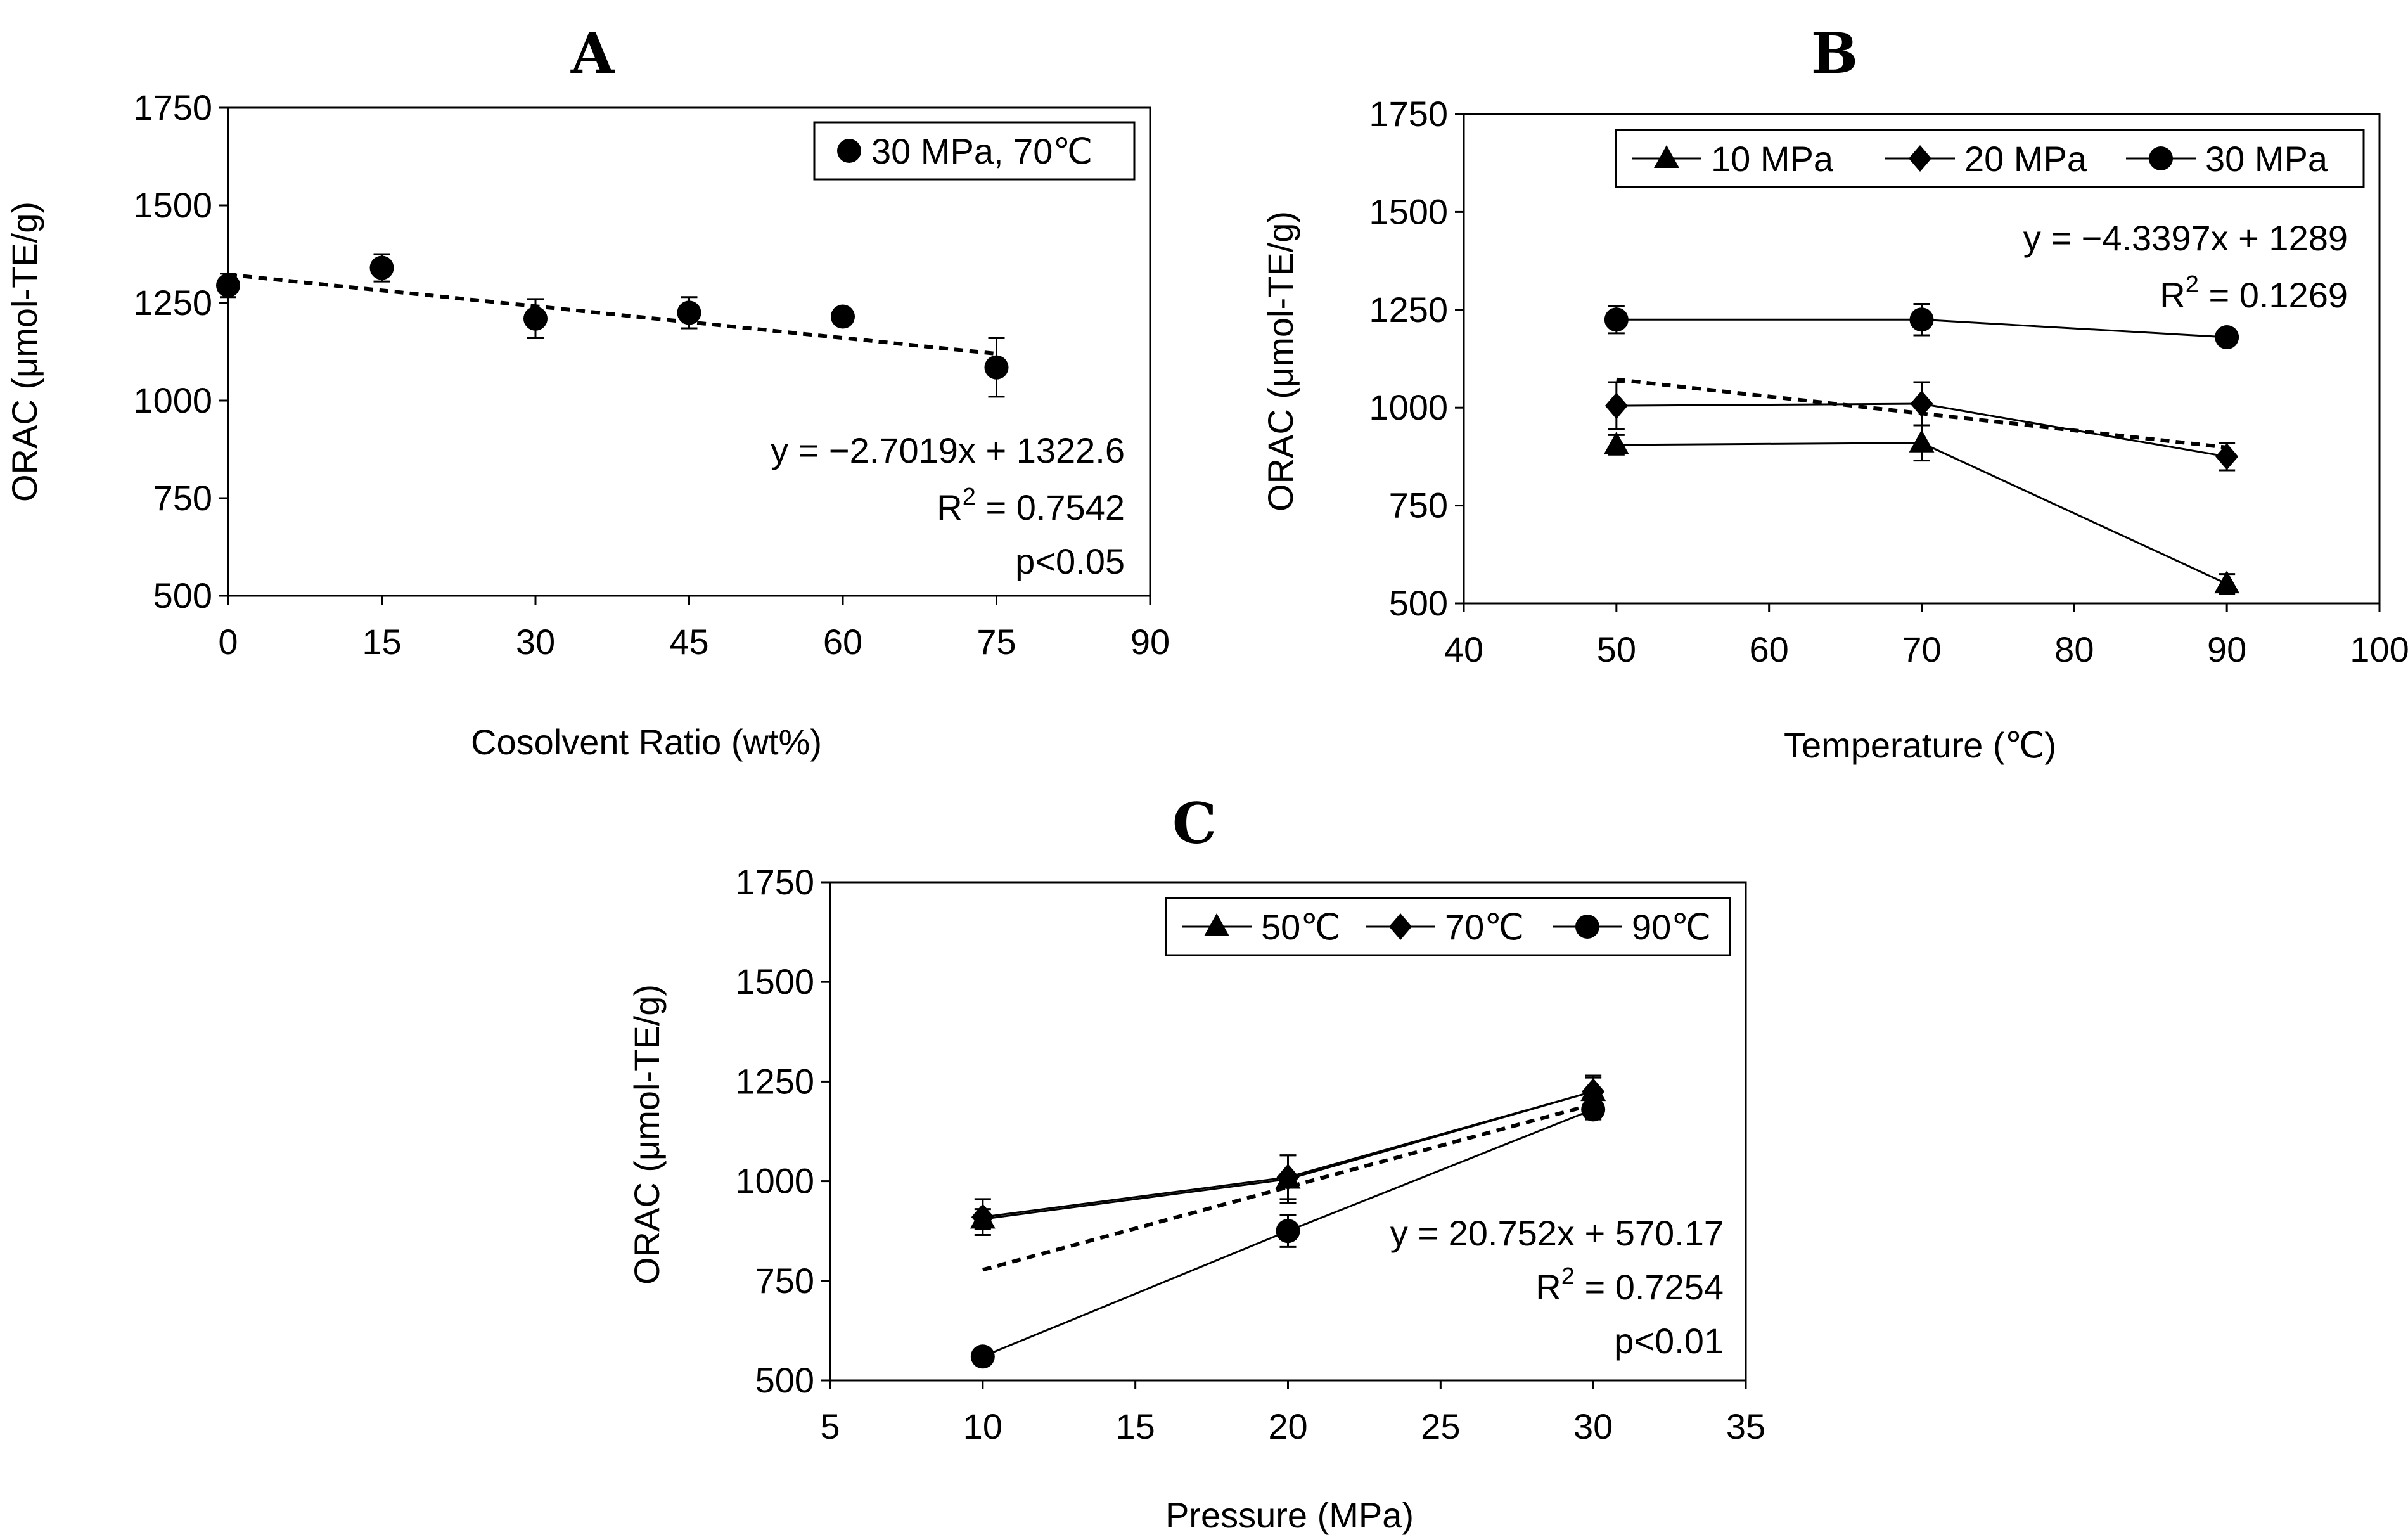 This screenshot has height=1537, width=2408. I want to click on legend: 30 MPa, 70℃, so click(974, 151).